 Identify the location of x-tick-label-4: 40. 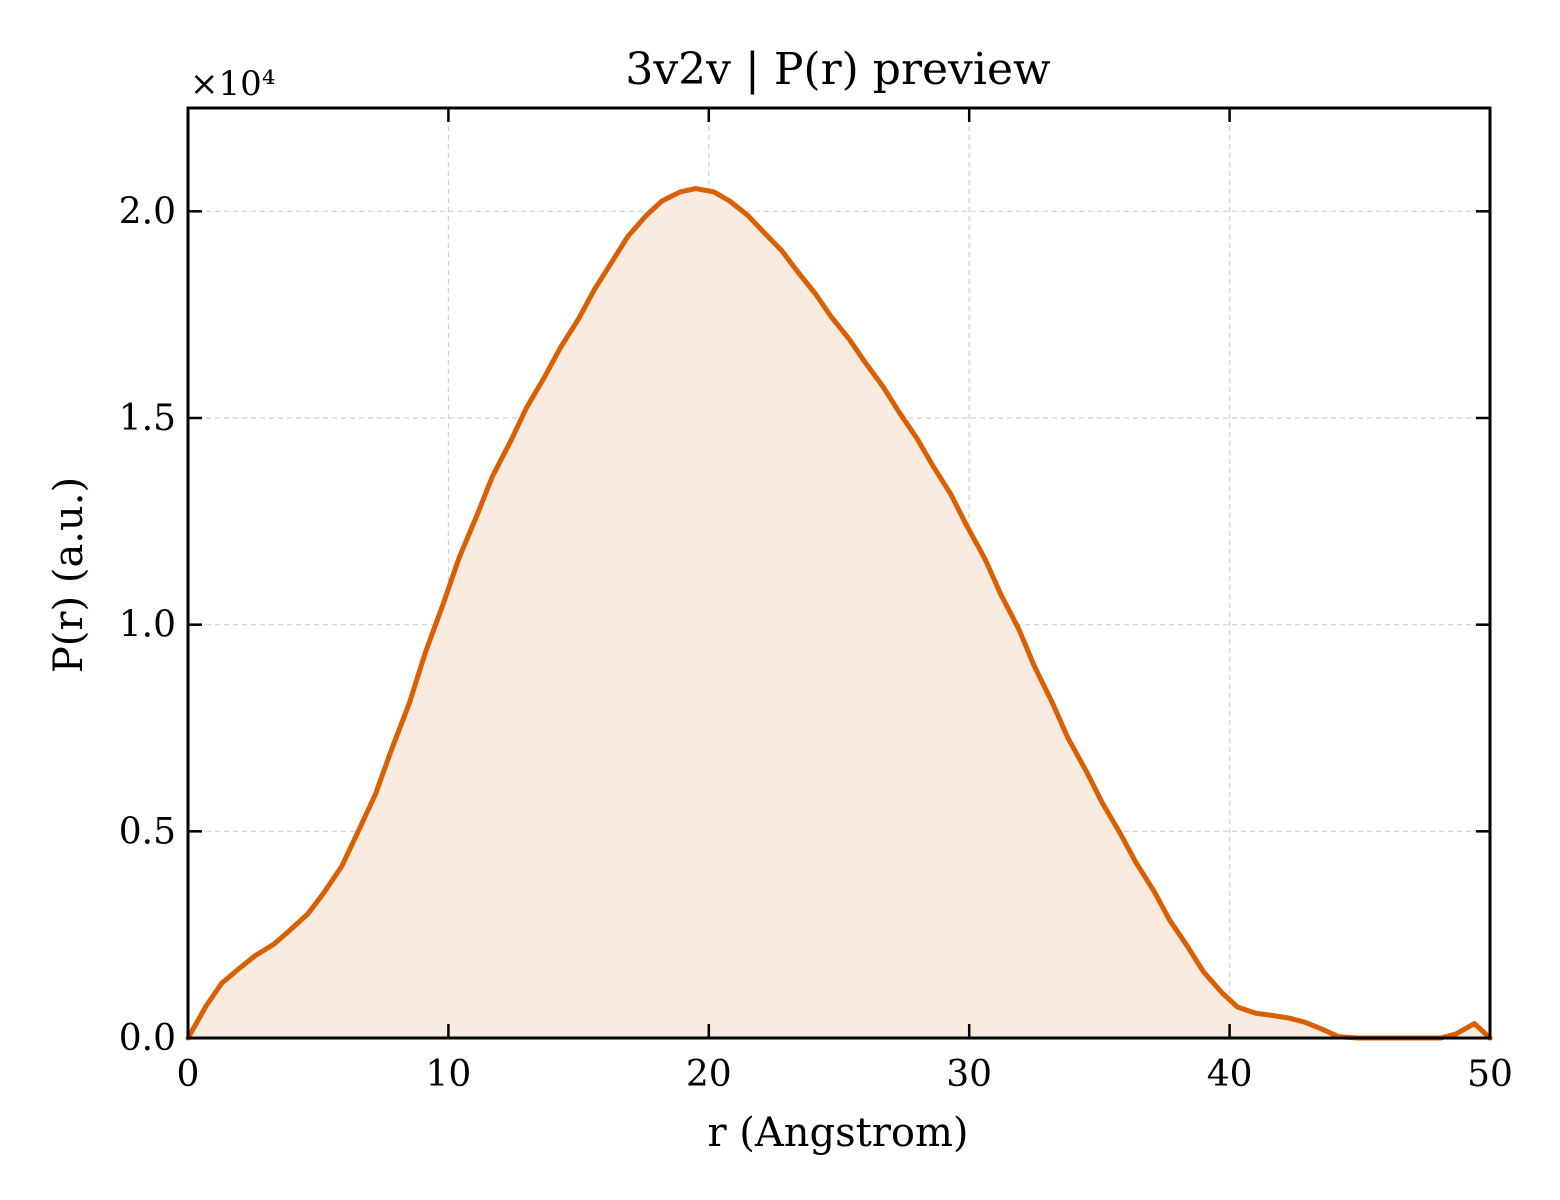
(1230, 1074).